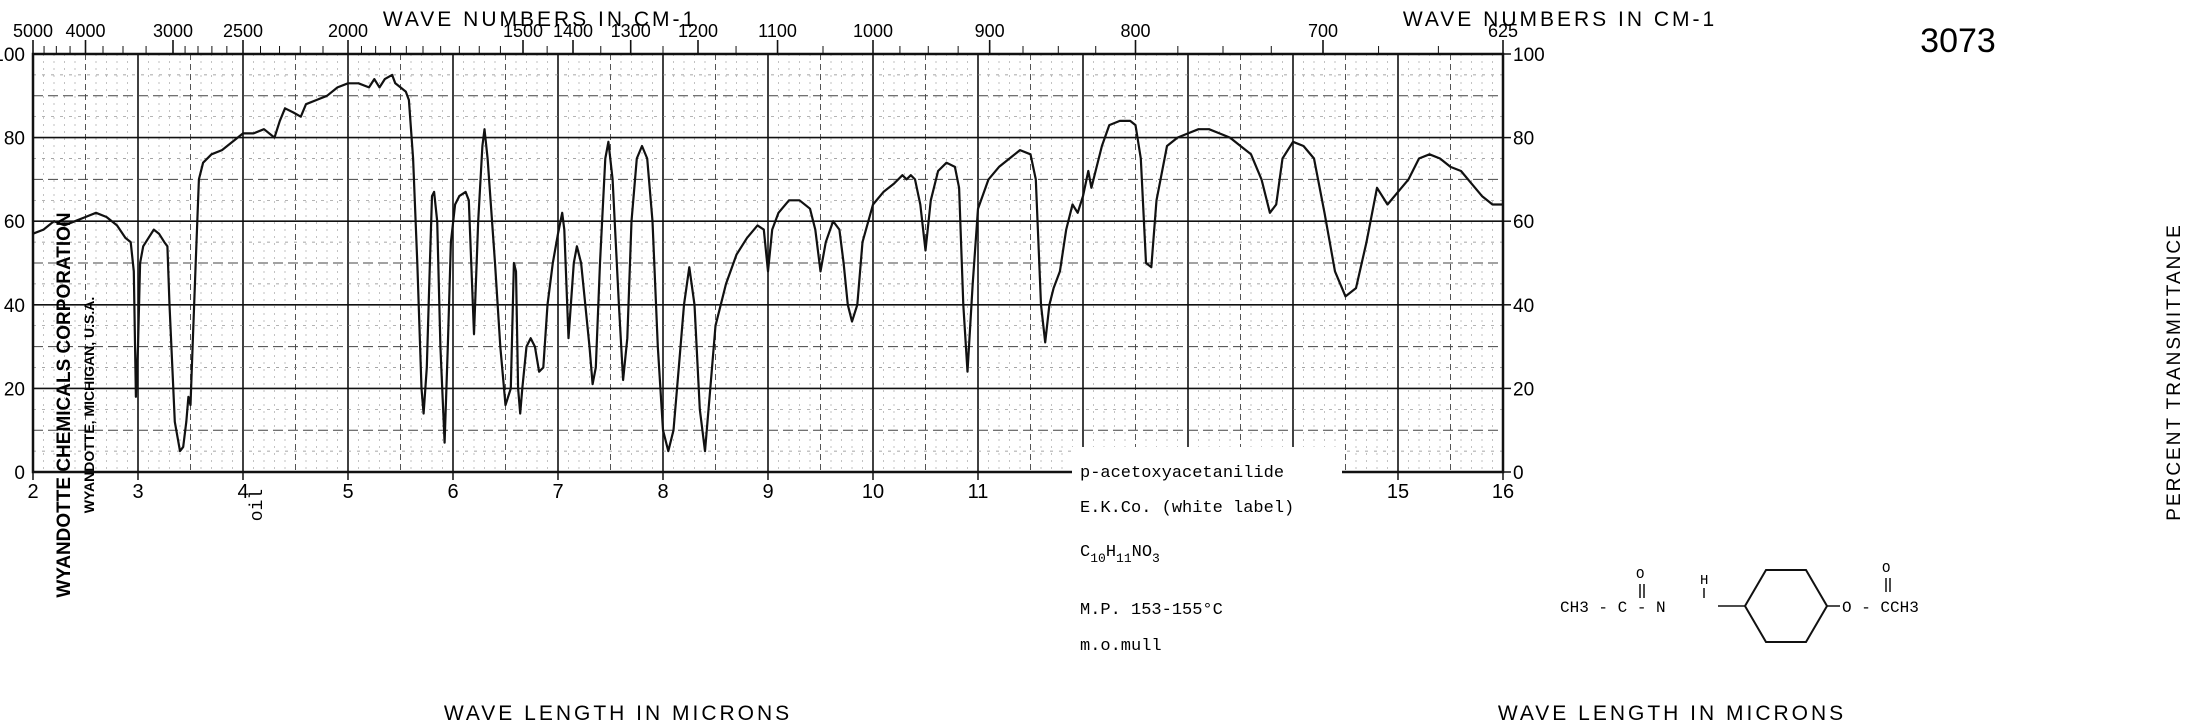 This screenshot has height=728, width=2189. I want to click on y-tick-label-right: 0, so click(1518, 473).